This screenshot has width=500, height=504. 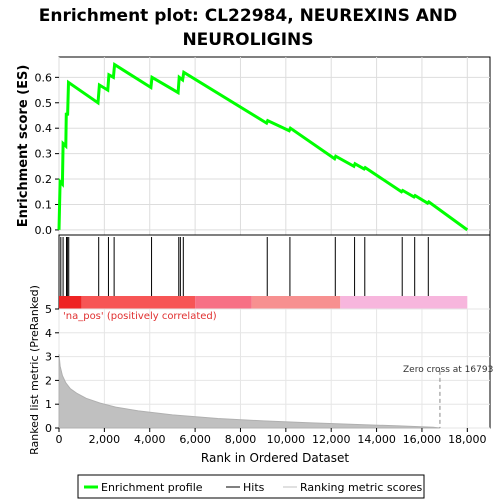 What do you see at coordinates (48, 404) in the screenshot?
I see `metric-y-tick-label: 1` at bounding box center [48, 404].